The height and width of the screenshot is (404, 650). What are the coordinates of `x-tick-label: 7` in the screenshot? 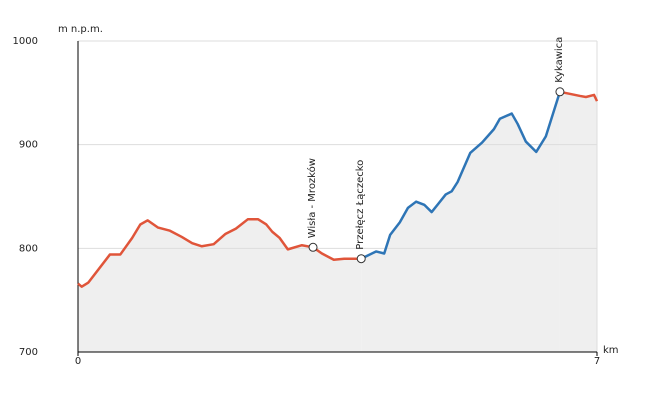 It's located at (597, 361).